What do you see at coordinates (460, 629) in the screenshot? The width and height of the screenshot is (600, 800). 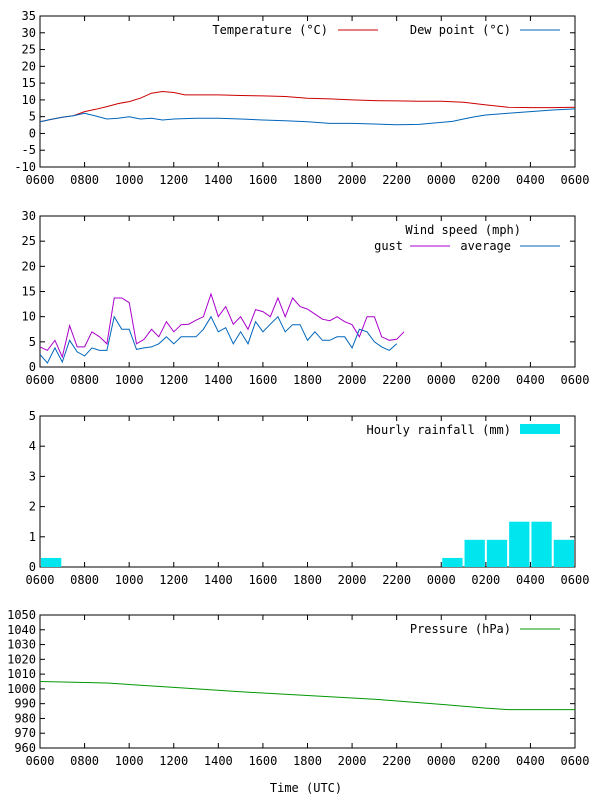 I see `legend-label: Pressure (hPa)` at bounding box center [460, 629].